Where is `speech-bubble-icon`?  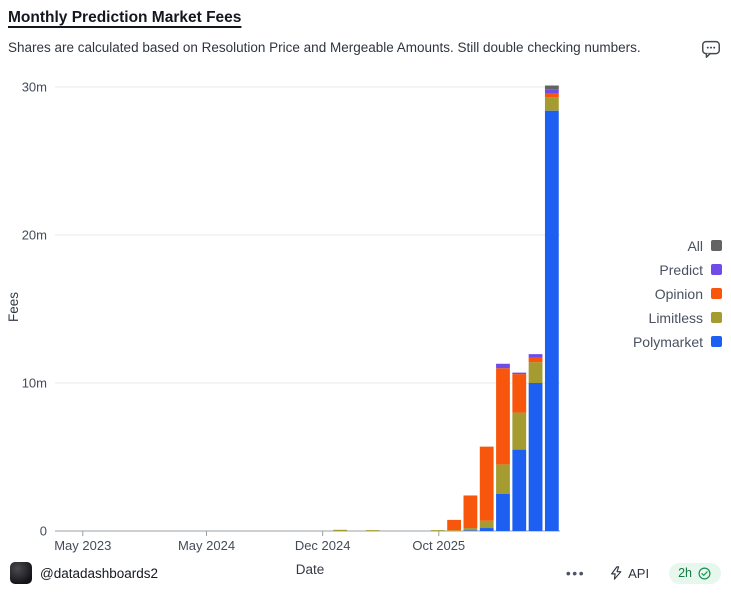
speech-bubble-icon is located at coordinates (711, 49).